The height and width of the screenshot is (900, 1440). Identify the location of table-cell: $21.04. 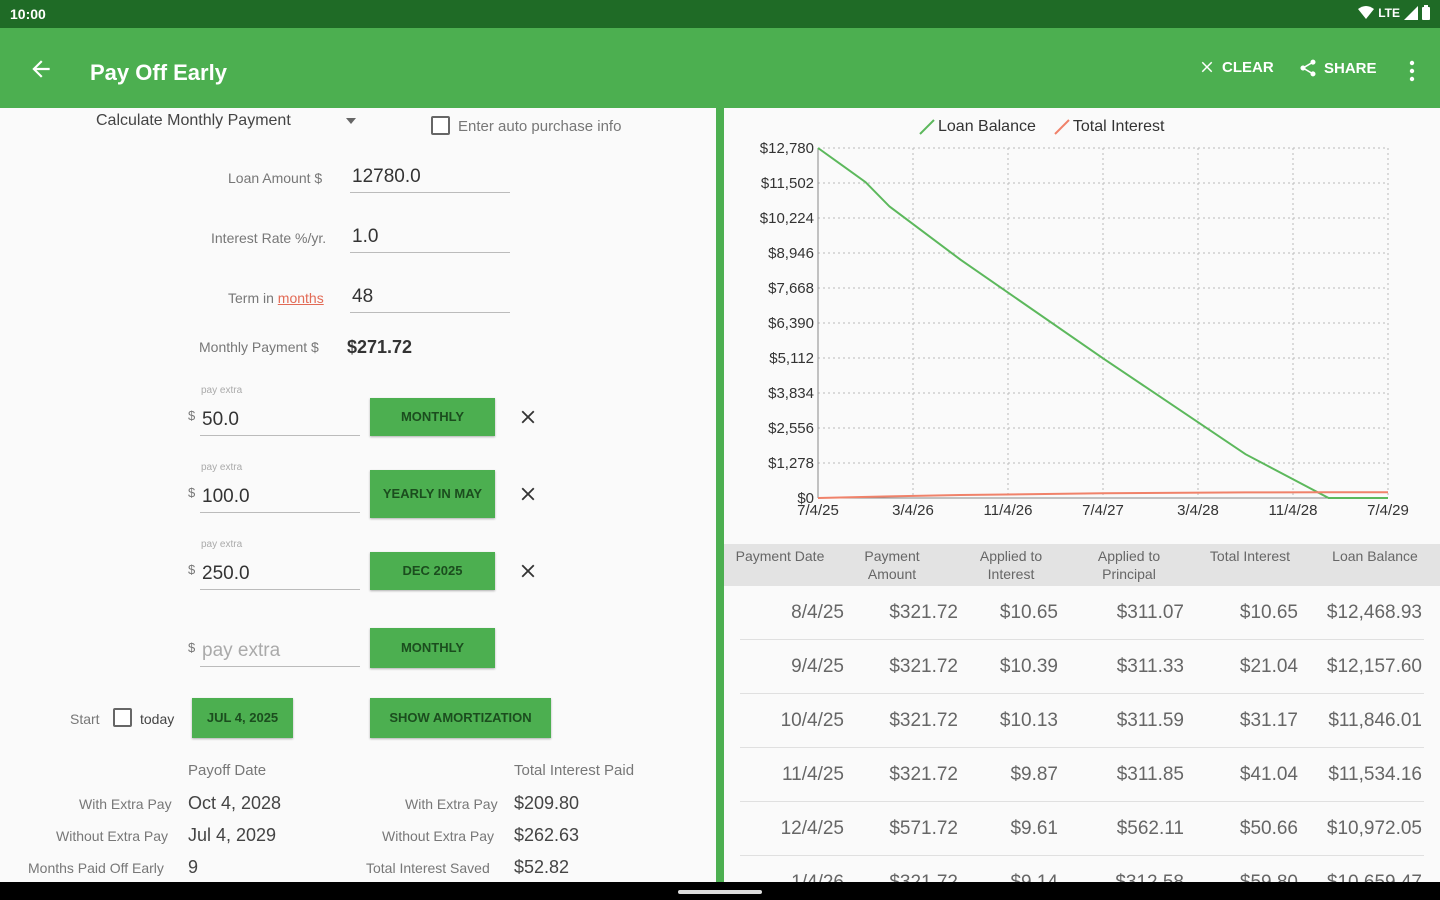
(1268, 666).